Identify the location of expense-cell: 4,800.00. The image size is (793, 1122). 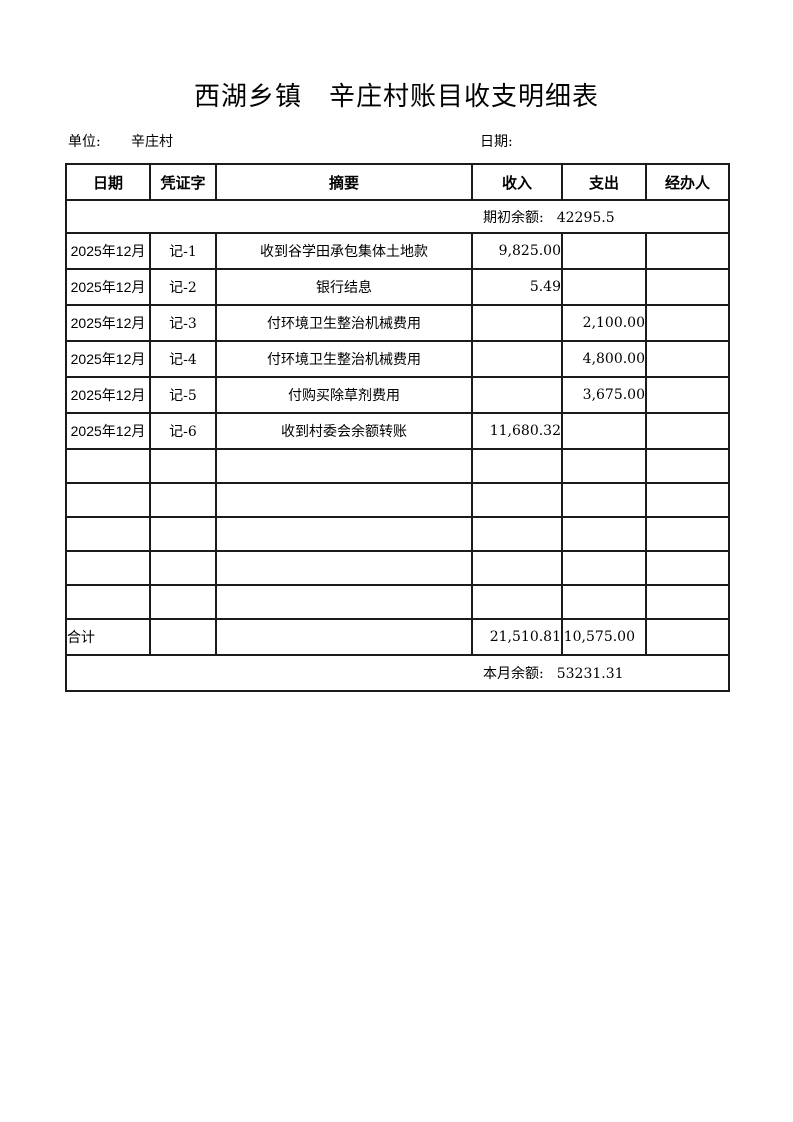
(604, 359).